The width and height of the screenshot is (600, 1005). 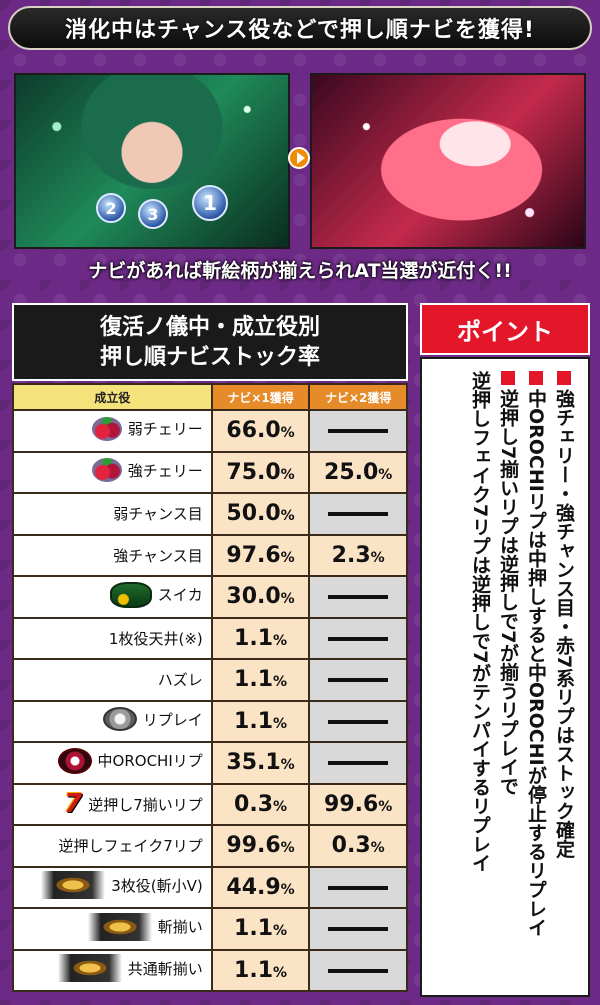 I want to click on navi1-value: 66.0, so click(x=253, y=431).